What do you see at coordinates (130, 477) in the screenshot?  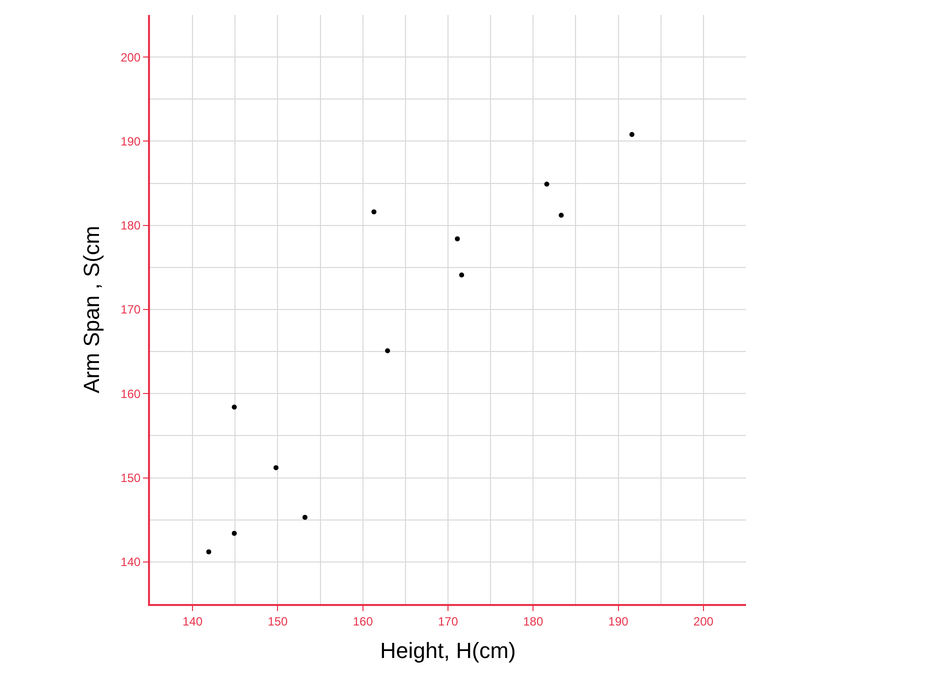 I see `y-tick-label: 150` at bounding box center [130, 477].